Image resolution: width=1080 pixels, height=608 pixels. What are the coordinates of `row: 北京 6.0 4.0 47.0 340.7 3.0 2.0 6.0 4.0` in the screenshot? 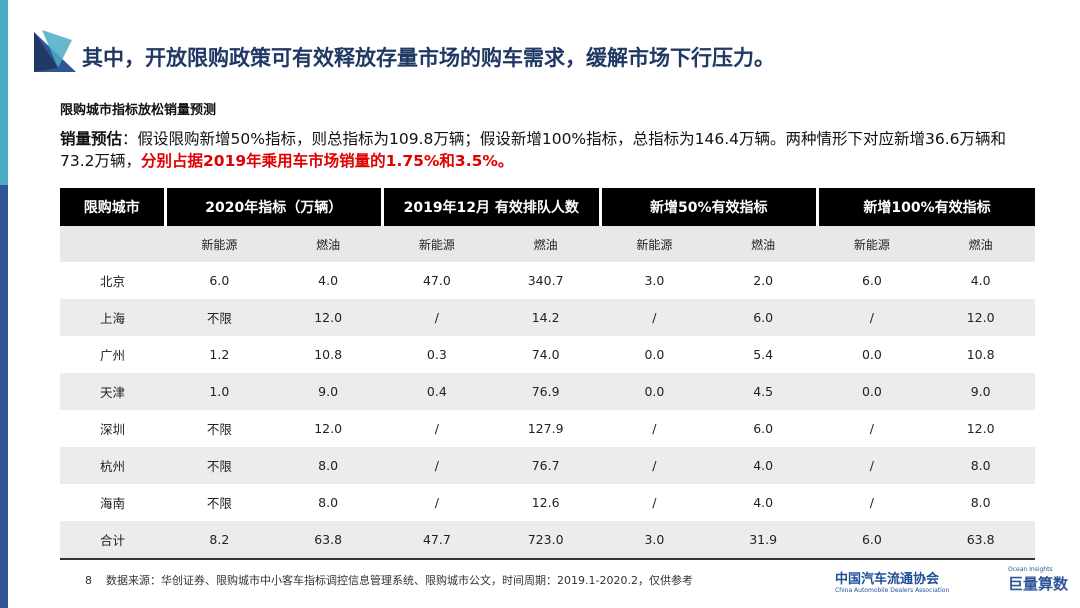 It's located at (547, 280).